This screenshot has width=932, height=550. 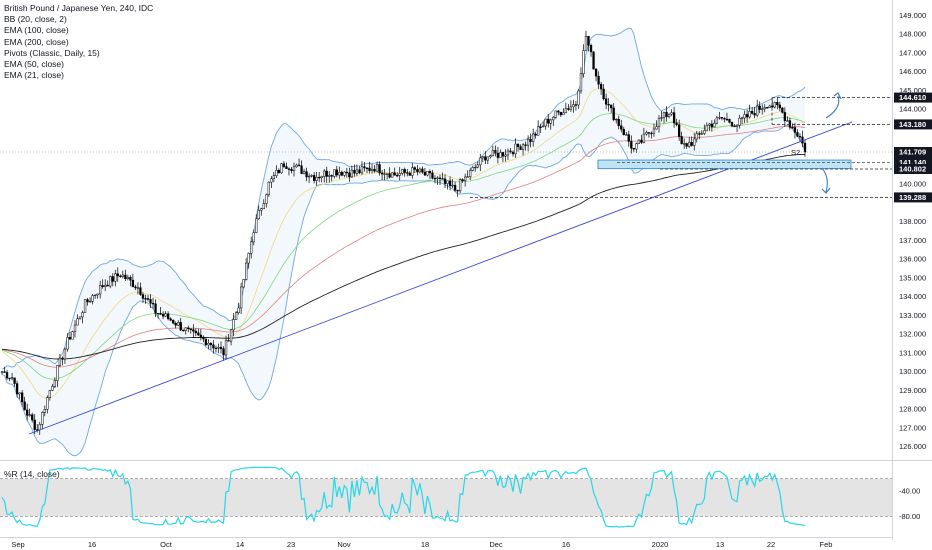 What do you see at coordinates (771, 544) in the screenshot?
I see `time-tick-label: 22` at bounding box center [771, 544].